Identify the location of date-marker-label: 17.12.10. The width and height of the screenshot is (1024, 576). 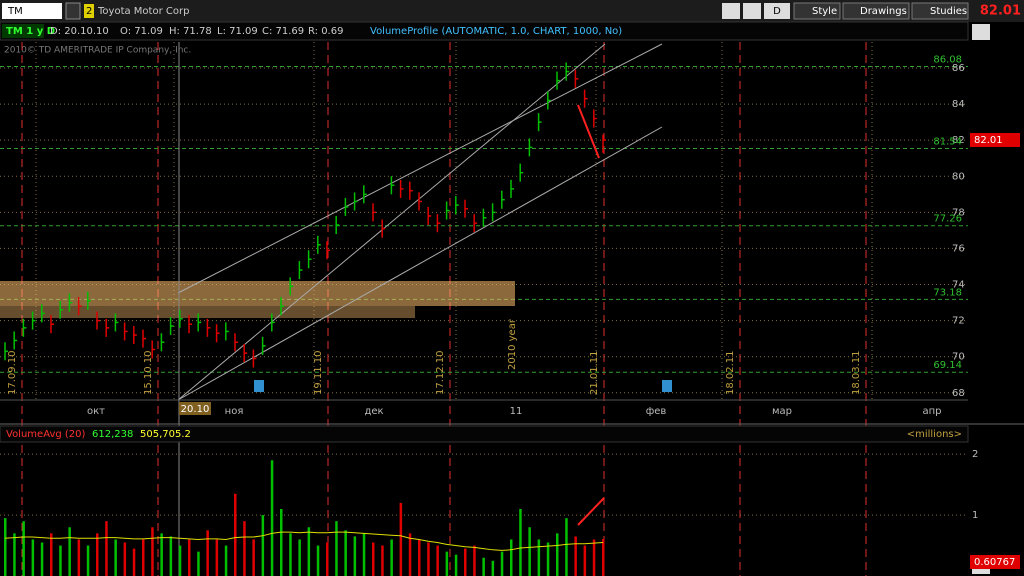
(440, 372).